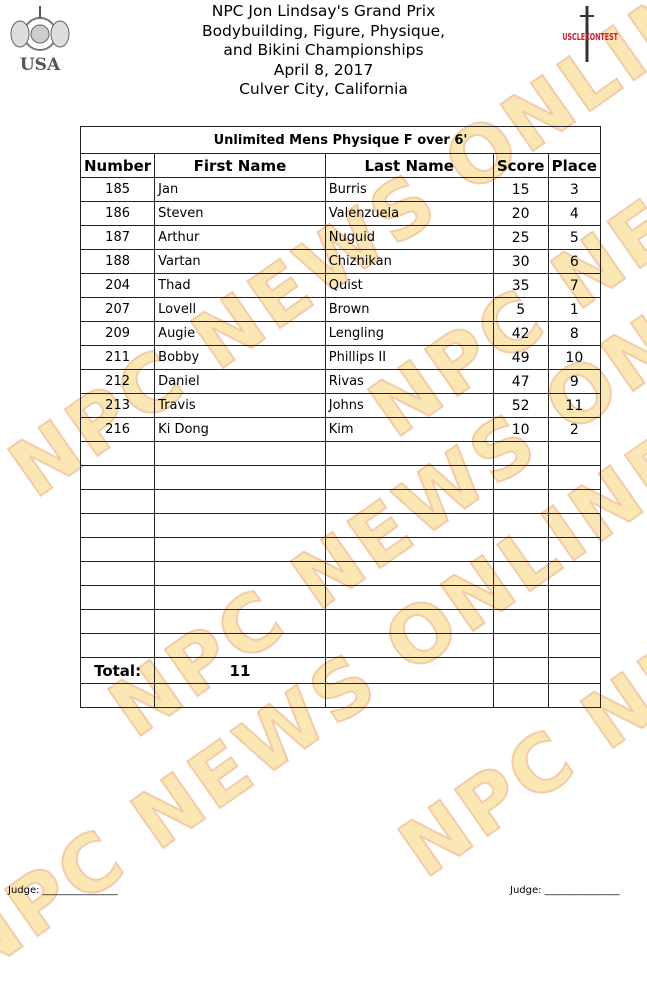 The height and width of the screenshot is (995, 647). Describe the element at coordinates (63, 890) in the screenshot. I see `judge-signature-left: Judge: _______________` at that location.